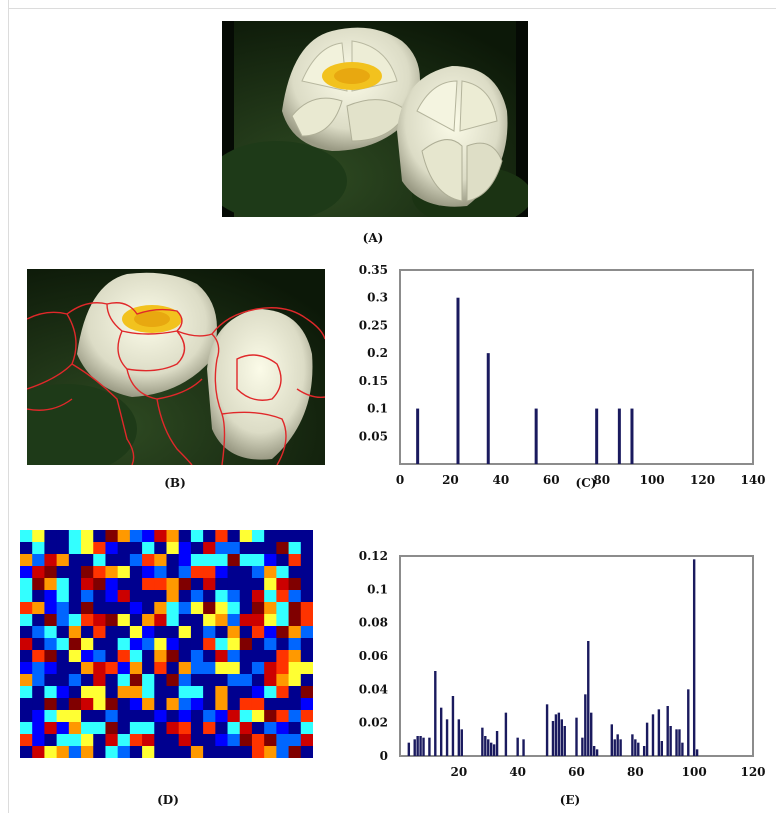 This screenshot has width=776, height=813. I want to click on x-tick-label: 40, so click(517, 772).